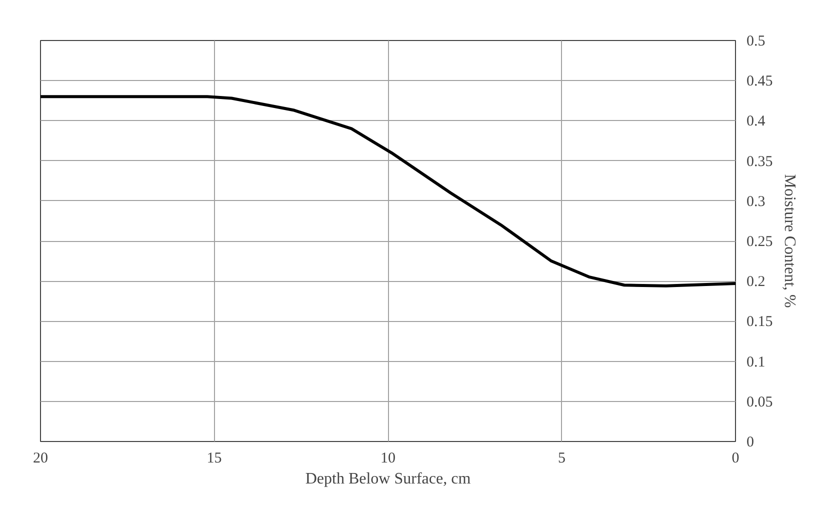  Describe the element at coordinates (756, 362) in the screenshot. I see `y-tick-label: 0.1` at that location.